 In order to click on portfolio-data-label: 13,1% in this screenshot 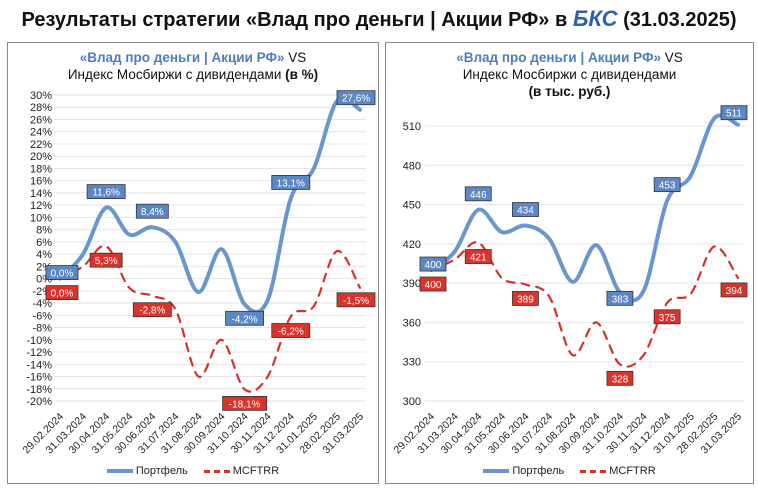, I will do `click(291, 183)`.